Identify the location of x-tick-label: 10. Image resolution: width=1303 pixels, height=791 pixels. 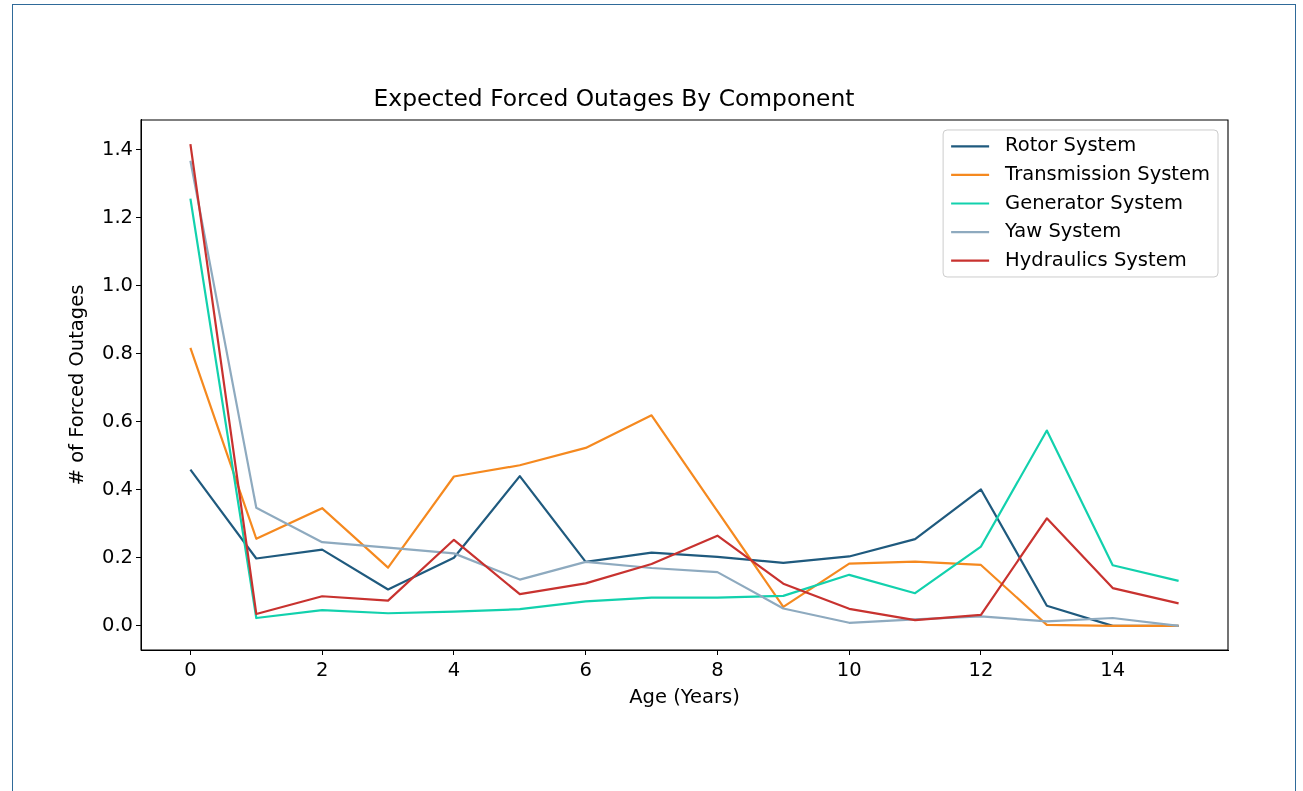
(849, 669).